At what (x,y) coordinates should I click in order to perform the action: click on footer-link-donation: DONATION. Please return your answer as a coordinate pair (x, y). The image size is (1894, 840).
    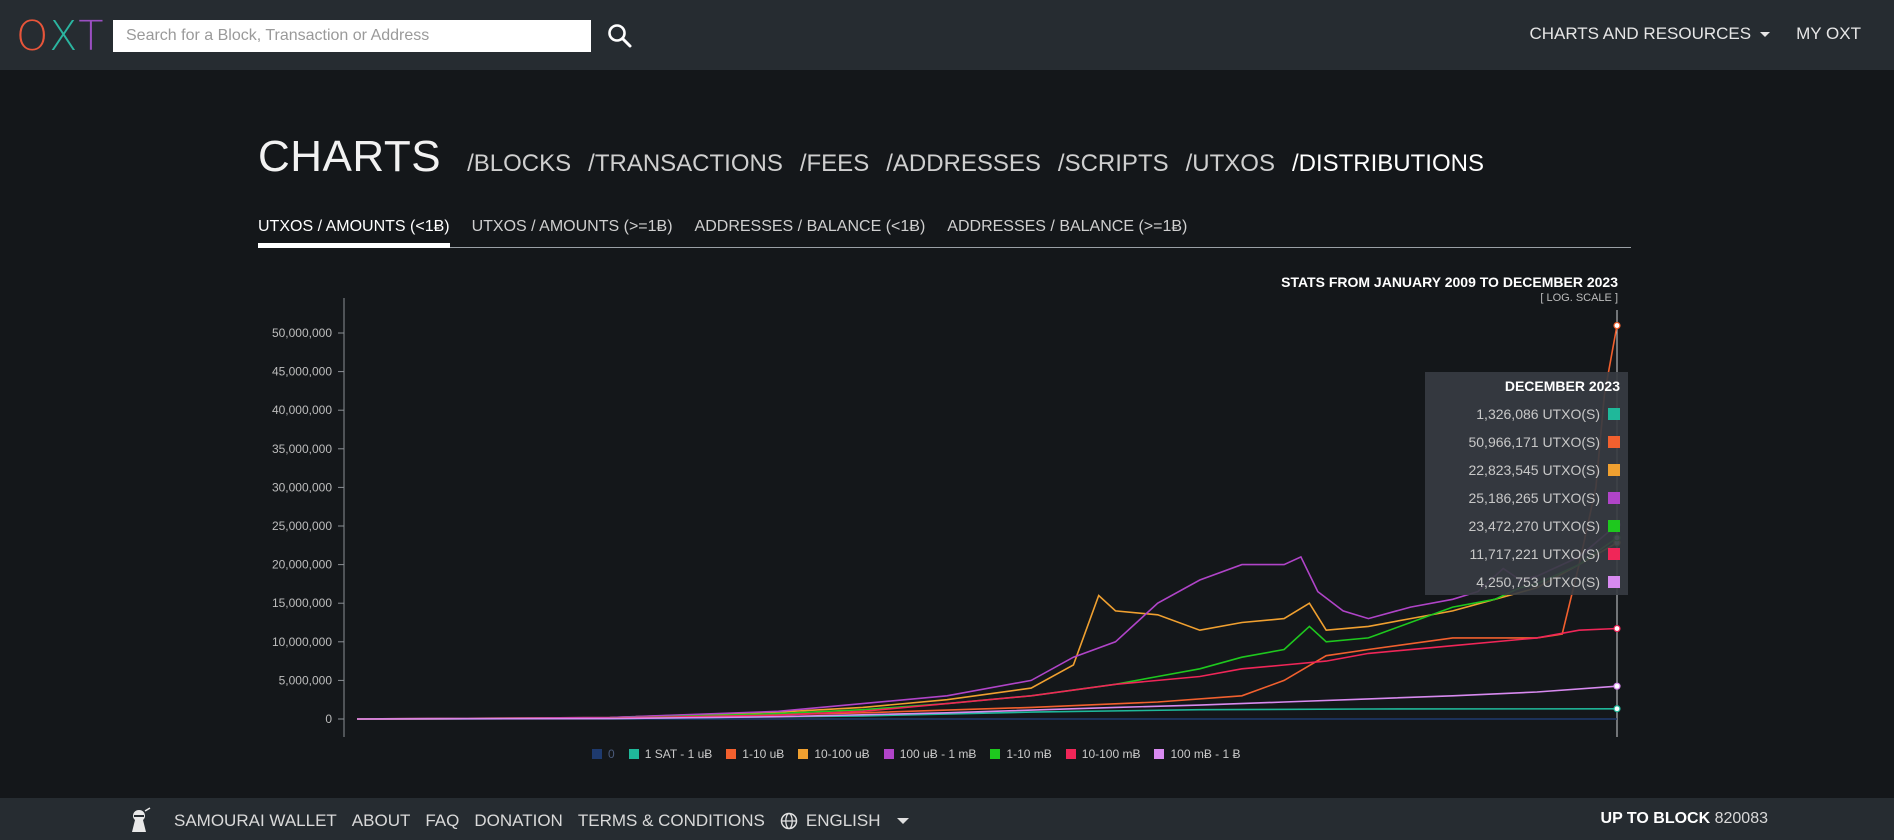
    Looking at the image, I should click on (518, 820).